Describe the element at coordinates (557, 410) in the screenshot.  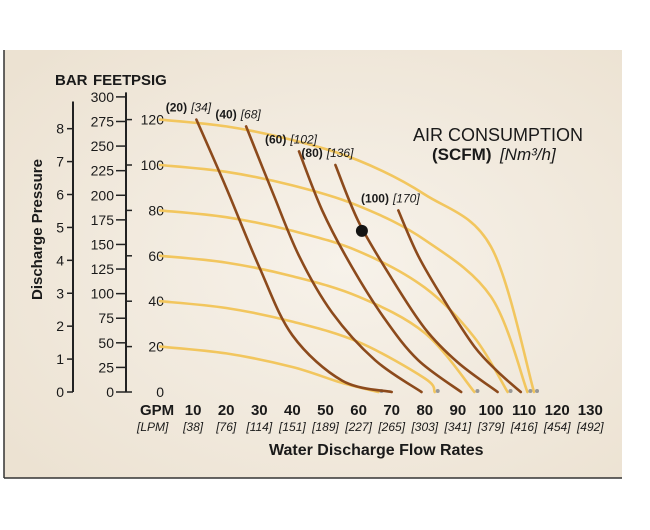
I see `x-tick-label-gpm: 120` at that location.